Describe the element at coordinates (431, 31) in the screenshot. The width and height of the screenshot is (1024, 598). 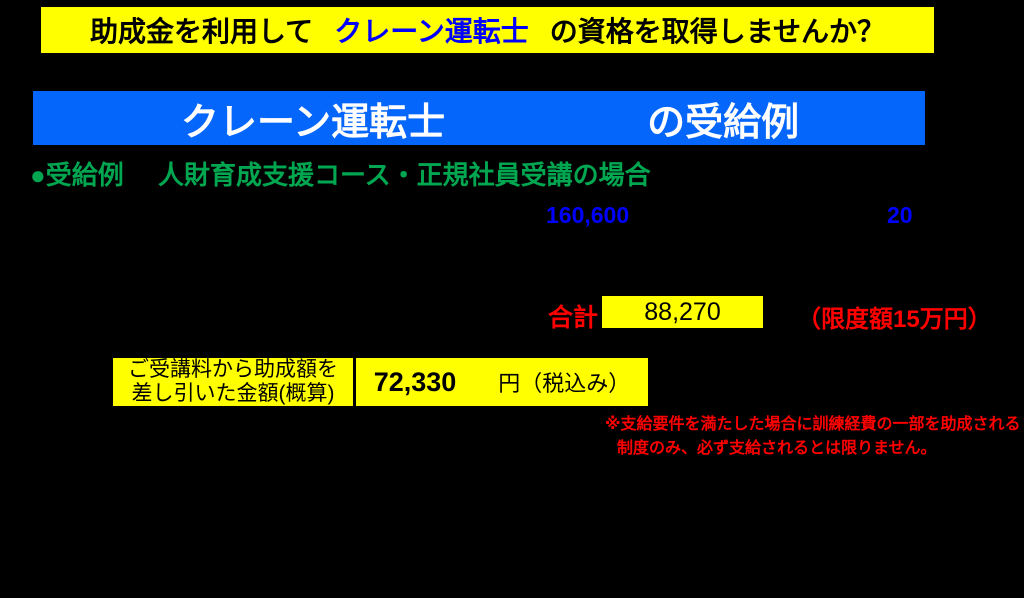
I see `top-banner-qualification: クレーン運転士` at that location.